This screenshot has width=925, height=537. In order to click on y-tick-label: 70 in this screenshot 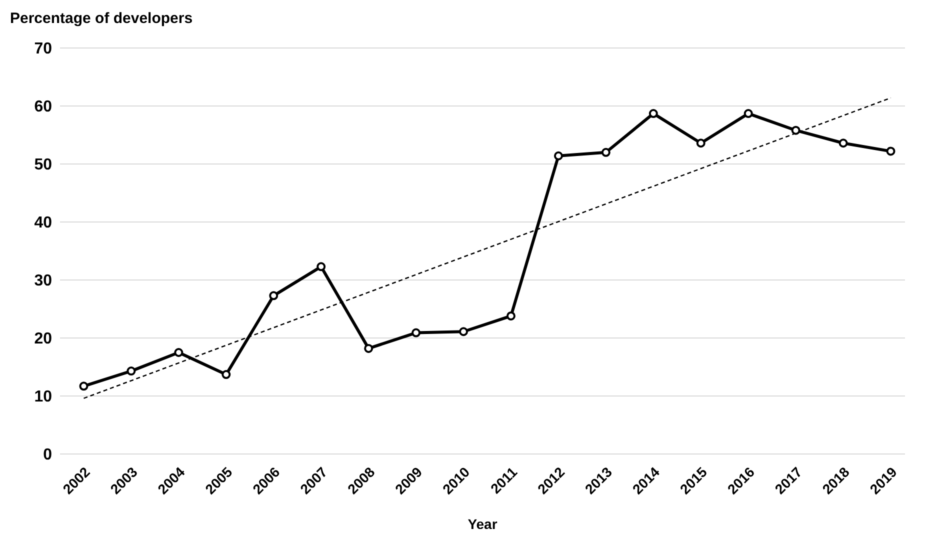, I will do `click(43, 49)`.